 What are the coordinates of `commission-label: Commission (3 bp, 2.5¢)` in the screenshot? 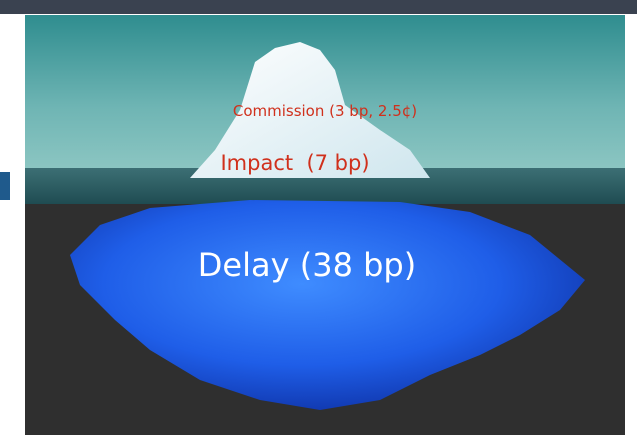 It's located at (325, 111).